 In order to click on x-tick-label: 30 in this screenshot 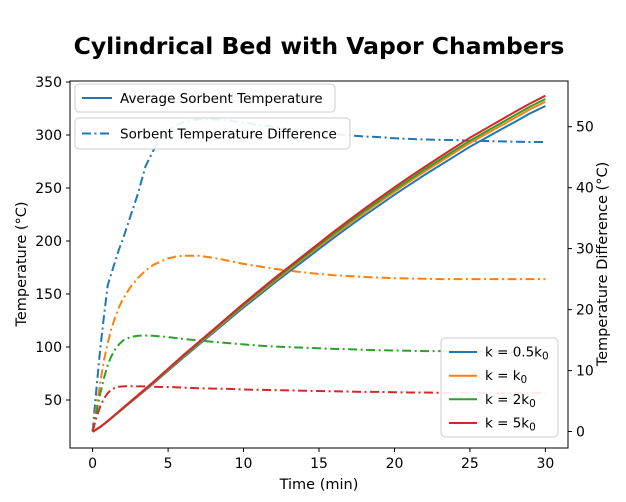, I will do `click(545, 464)`.